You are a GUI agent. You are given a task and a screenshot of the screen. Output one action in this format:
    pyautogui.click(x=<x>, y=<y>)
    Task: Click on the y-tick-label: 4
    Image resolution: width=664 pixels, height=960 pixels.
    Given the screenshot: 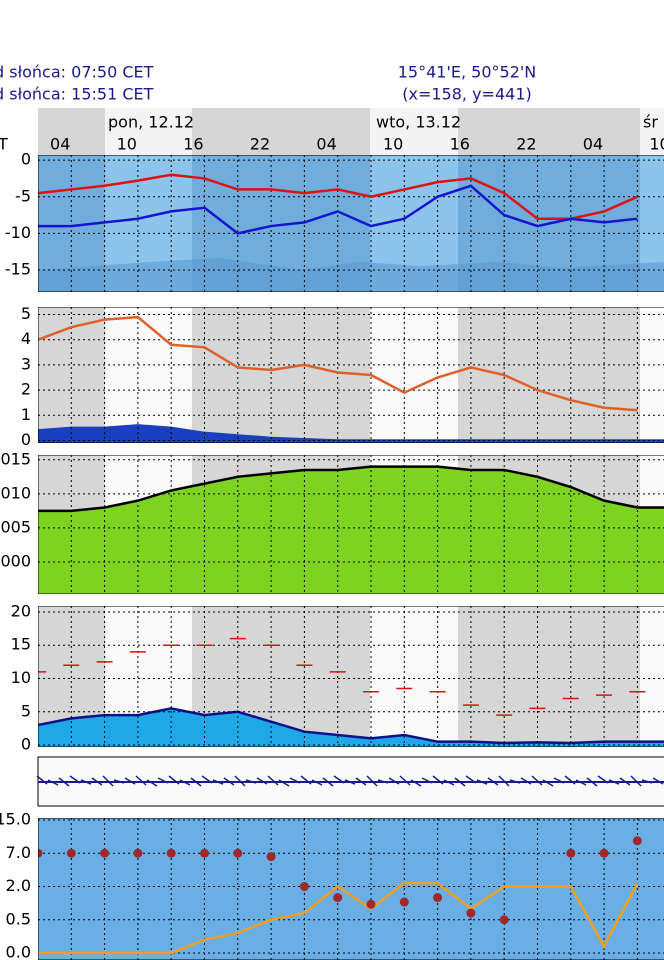 What is the action you would take?
    pyautogui.click(x=26, y=338)
    